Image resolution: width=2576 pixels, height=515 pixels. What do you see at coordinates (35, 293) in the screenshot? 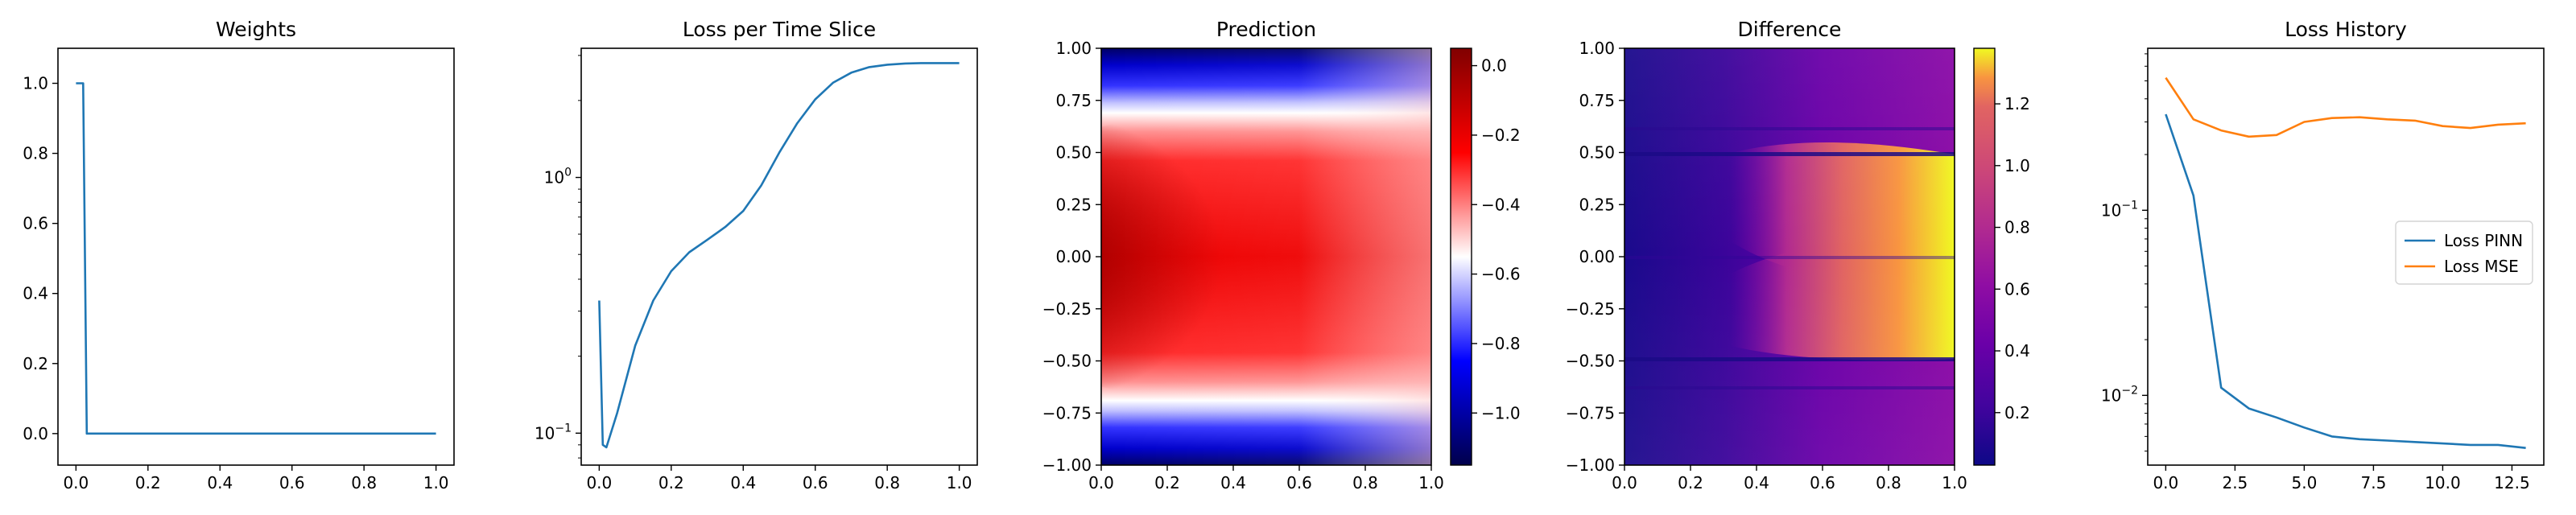
I see `y-tick-label: 0.4` at bounding box center [35, 293].